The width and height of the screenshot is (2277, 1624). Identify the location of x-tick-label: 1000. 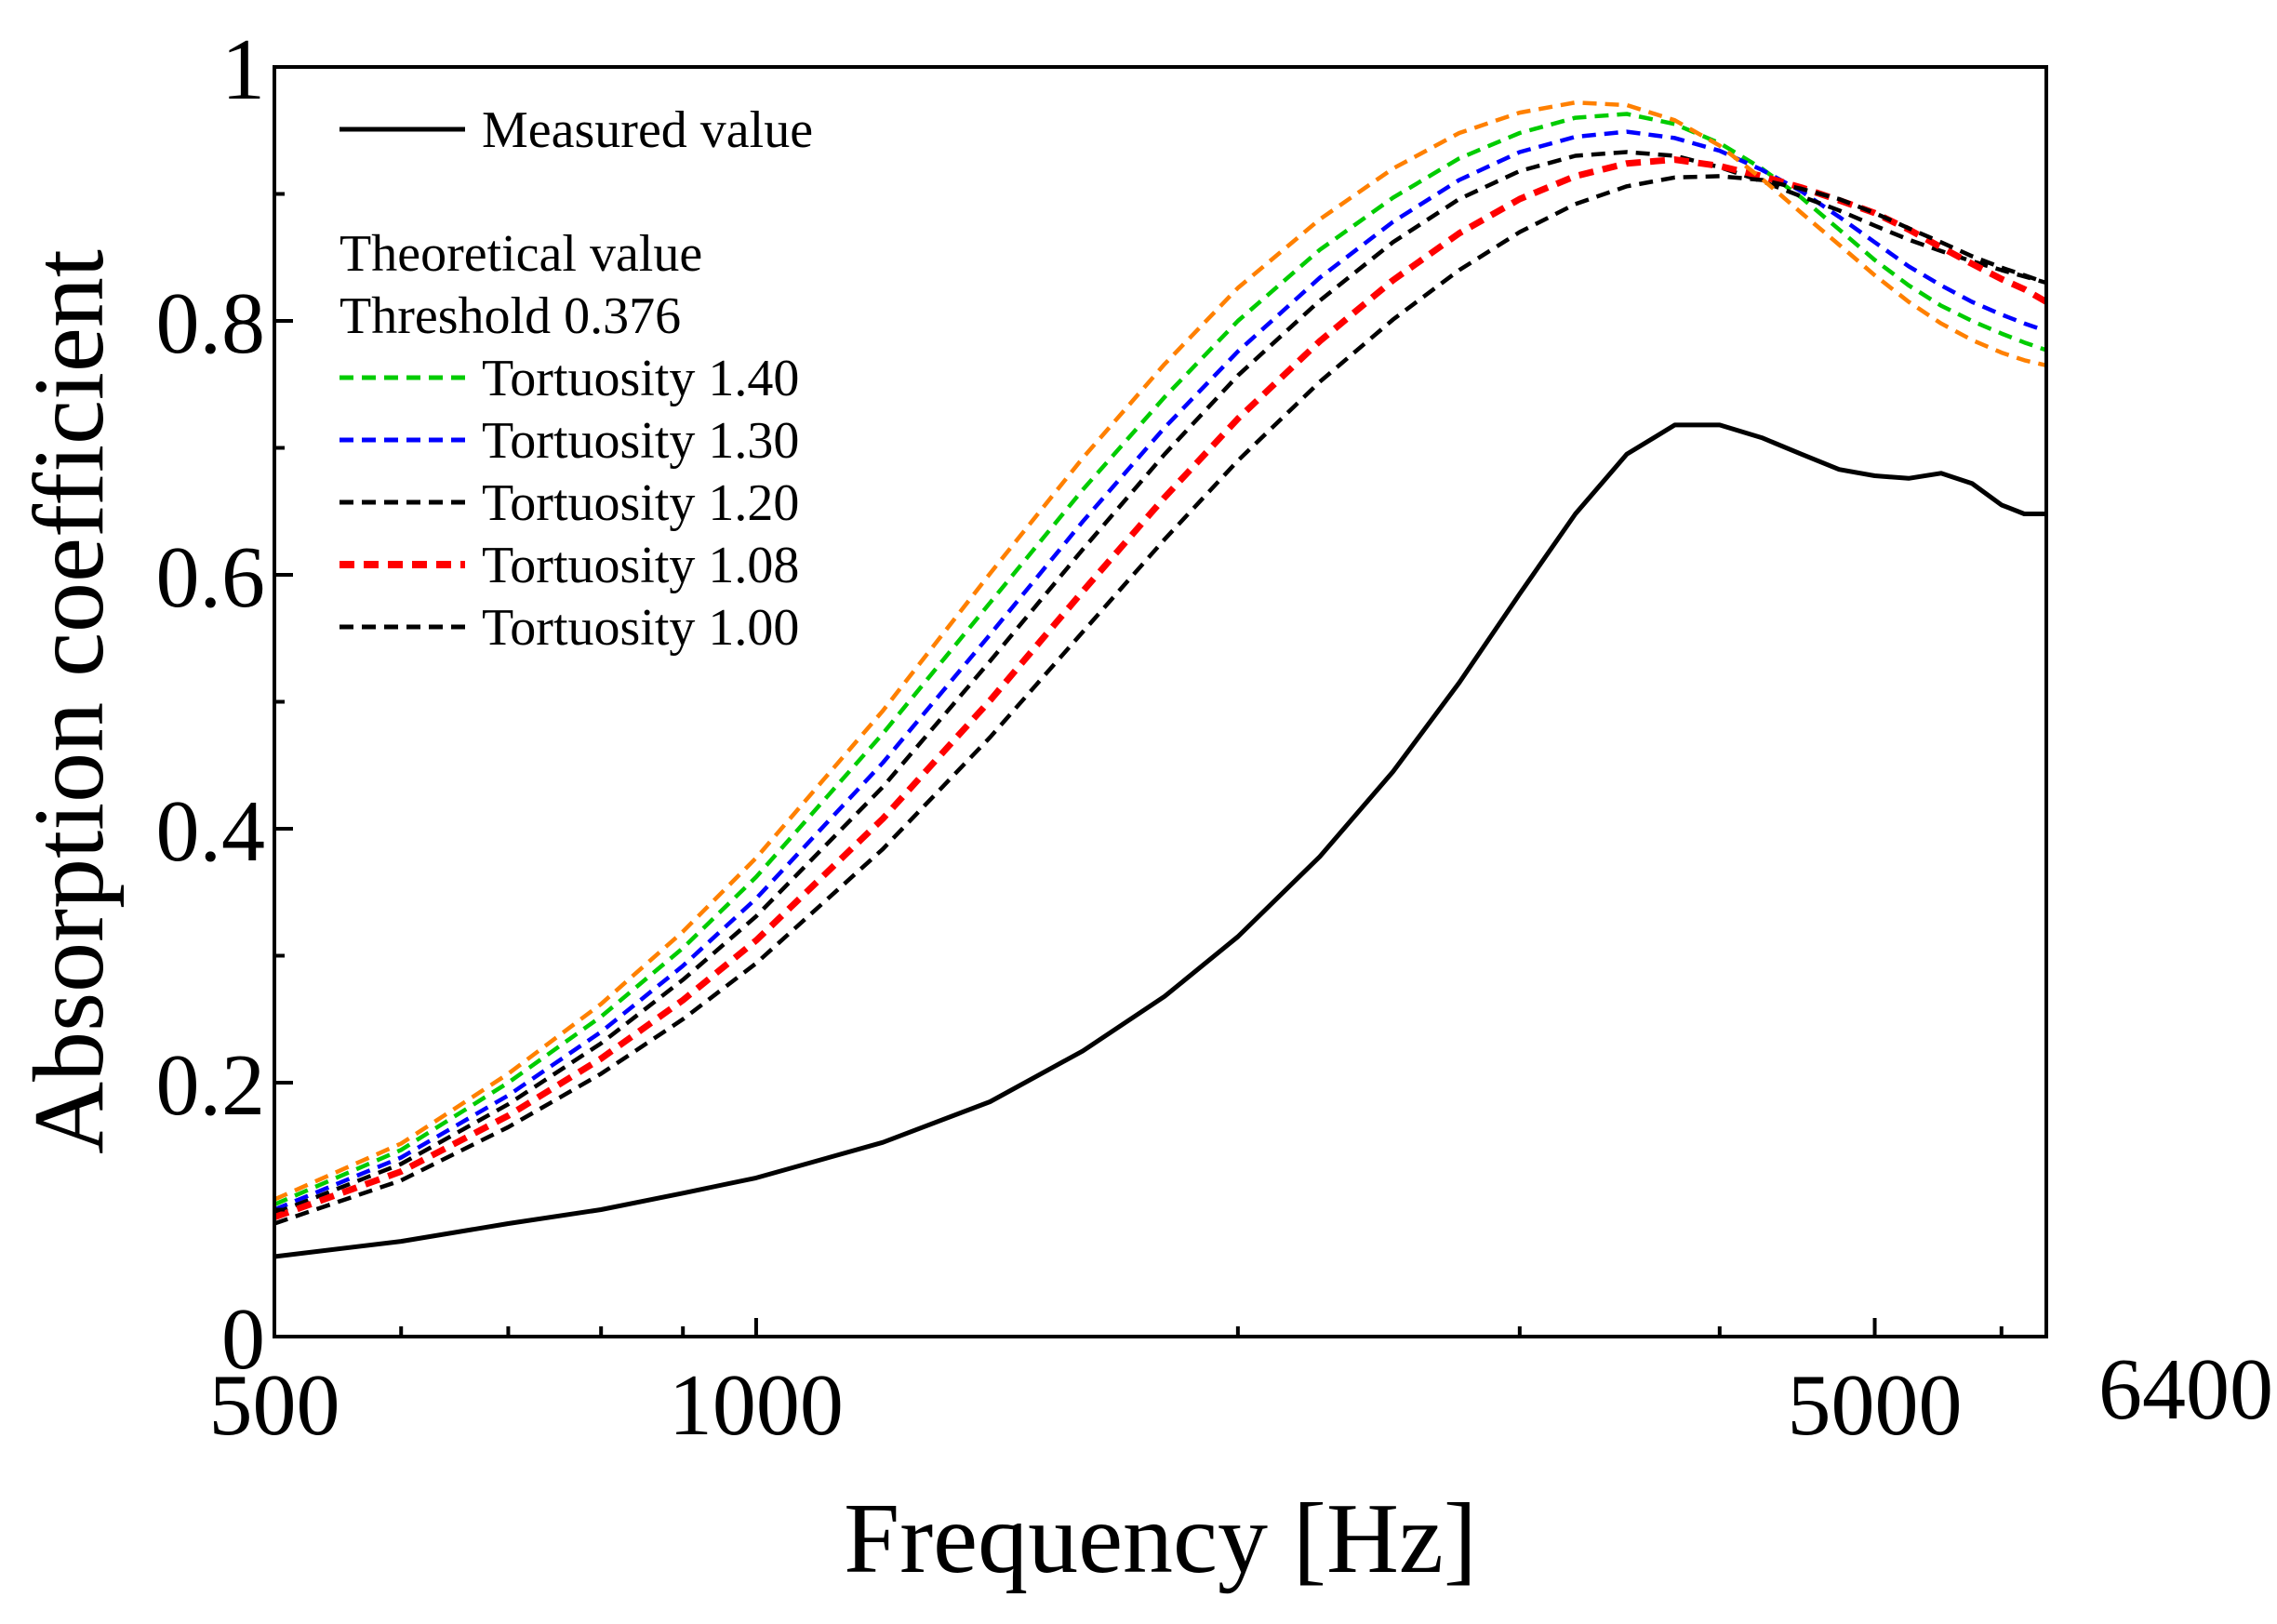
(756, 1405).